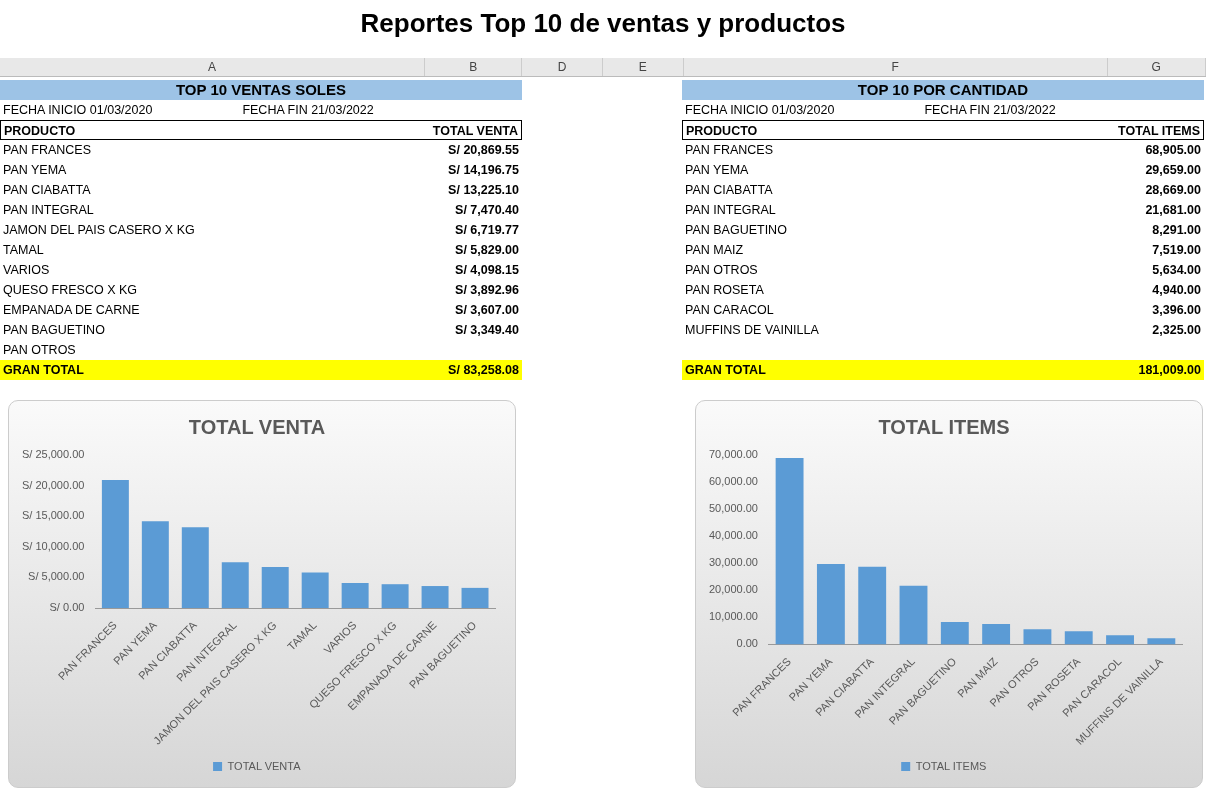 The width and height of the screenshot is (1206, 812). What do you see at coordinates (212, 67) in the screenshot?
I see `text: A` at bounding box center [212, 67].